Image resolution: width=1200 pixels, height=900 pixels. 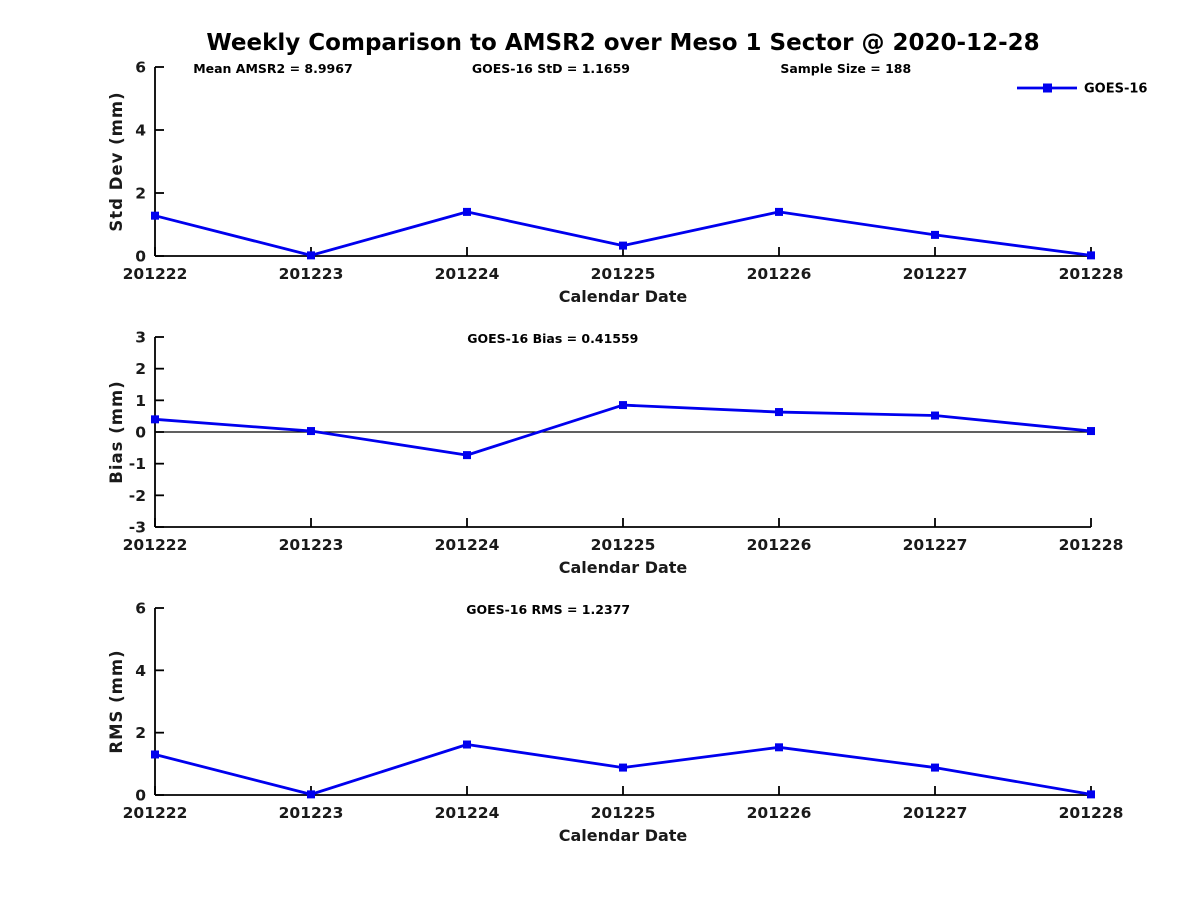 I want to click on y-tick-label: -2, so click(x=137, y=496).